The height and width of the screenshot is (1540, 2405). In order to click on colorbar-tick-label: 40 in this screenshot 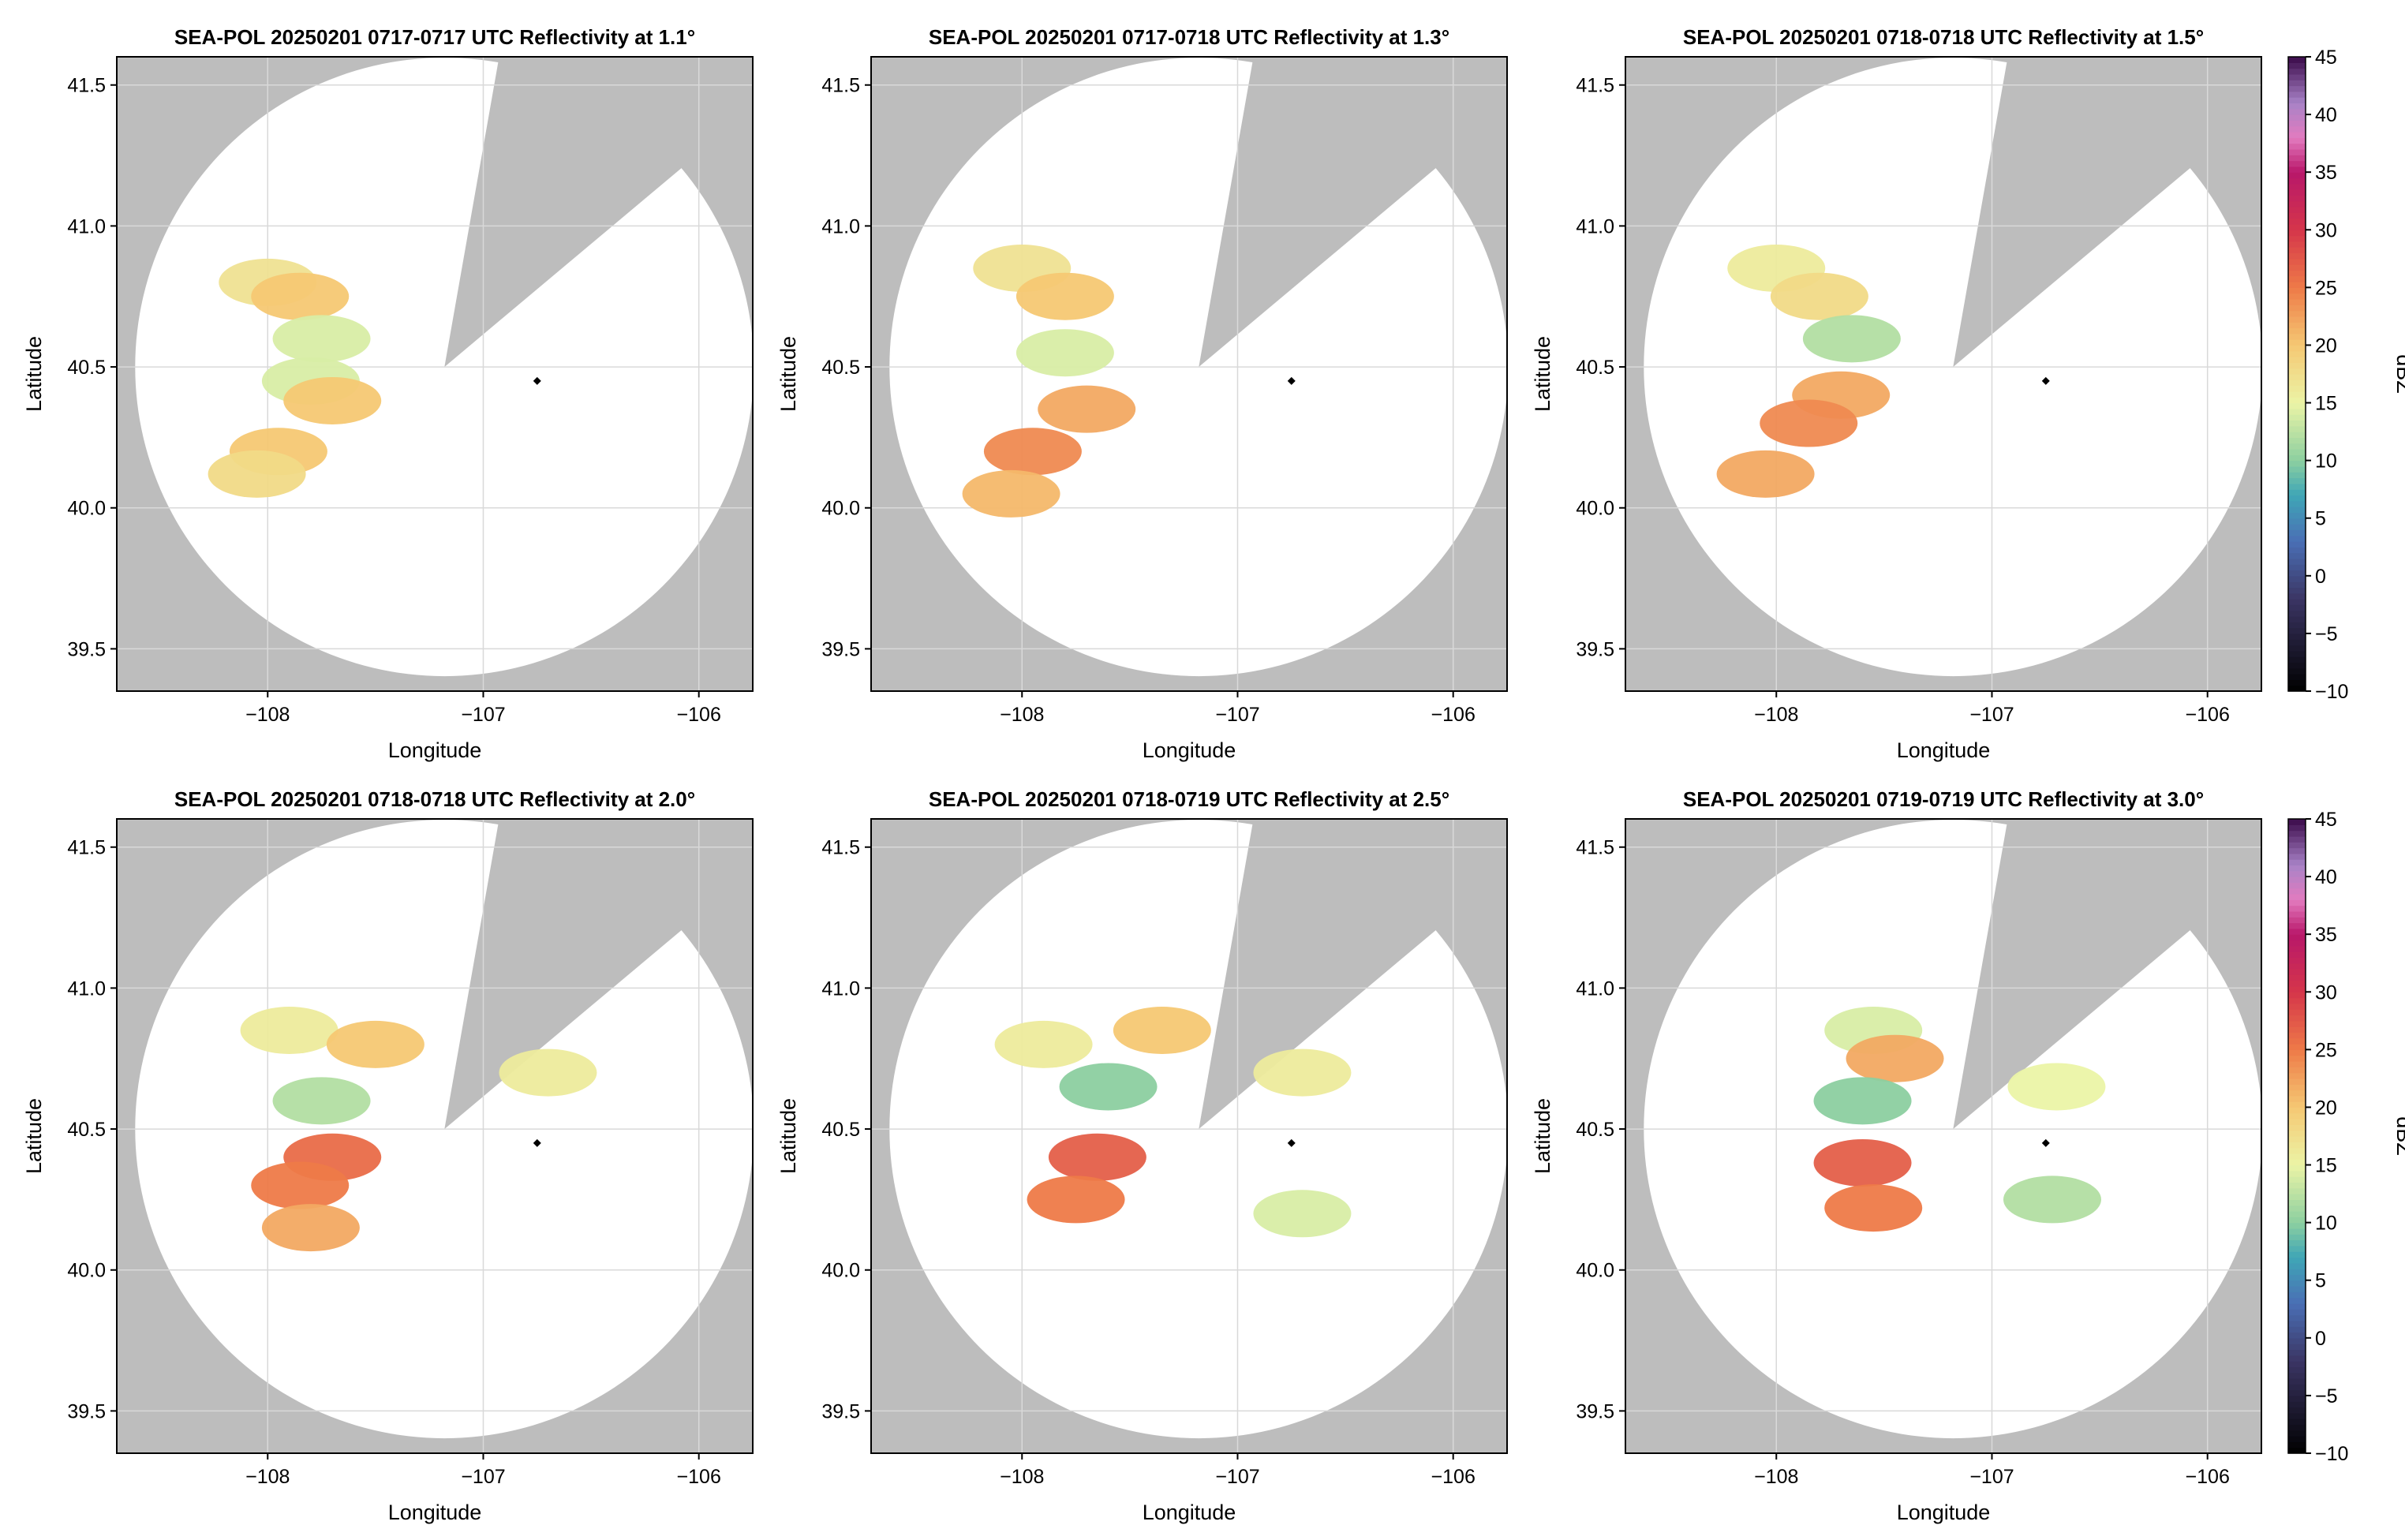, I will do `click(2326, 115)`.